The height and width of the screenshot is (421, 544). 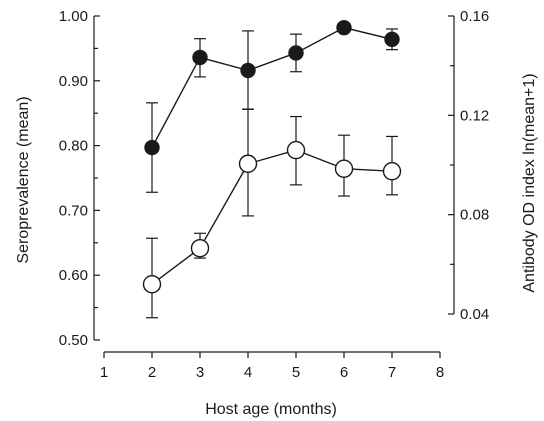 I want to click on y-tick-label-left: 0.50, so click(x=73, y=340).